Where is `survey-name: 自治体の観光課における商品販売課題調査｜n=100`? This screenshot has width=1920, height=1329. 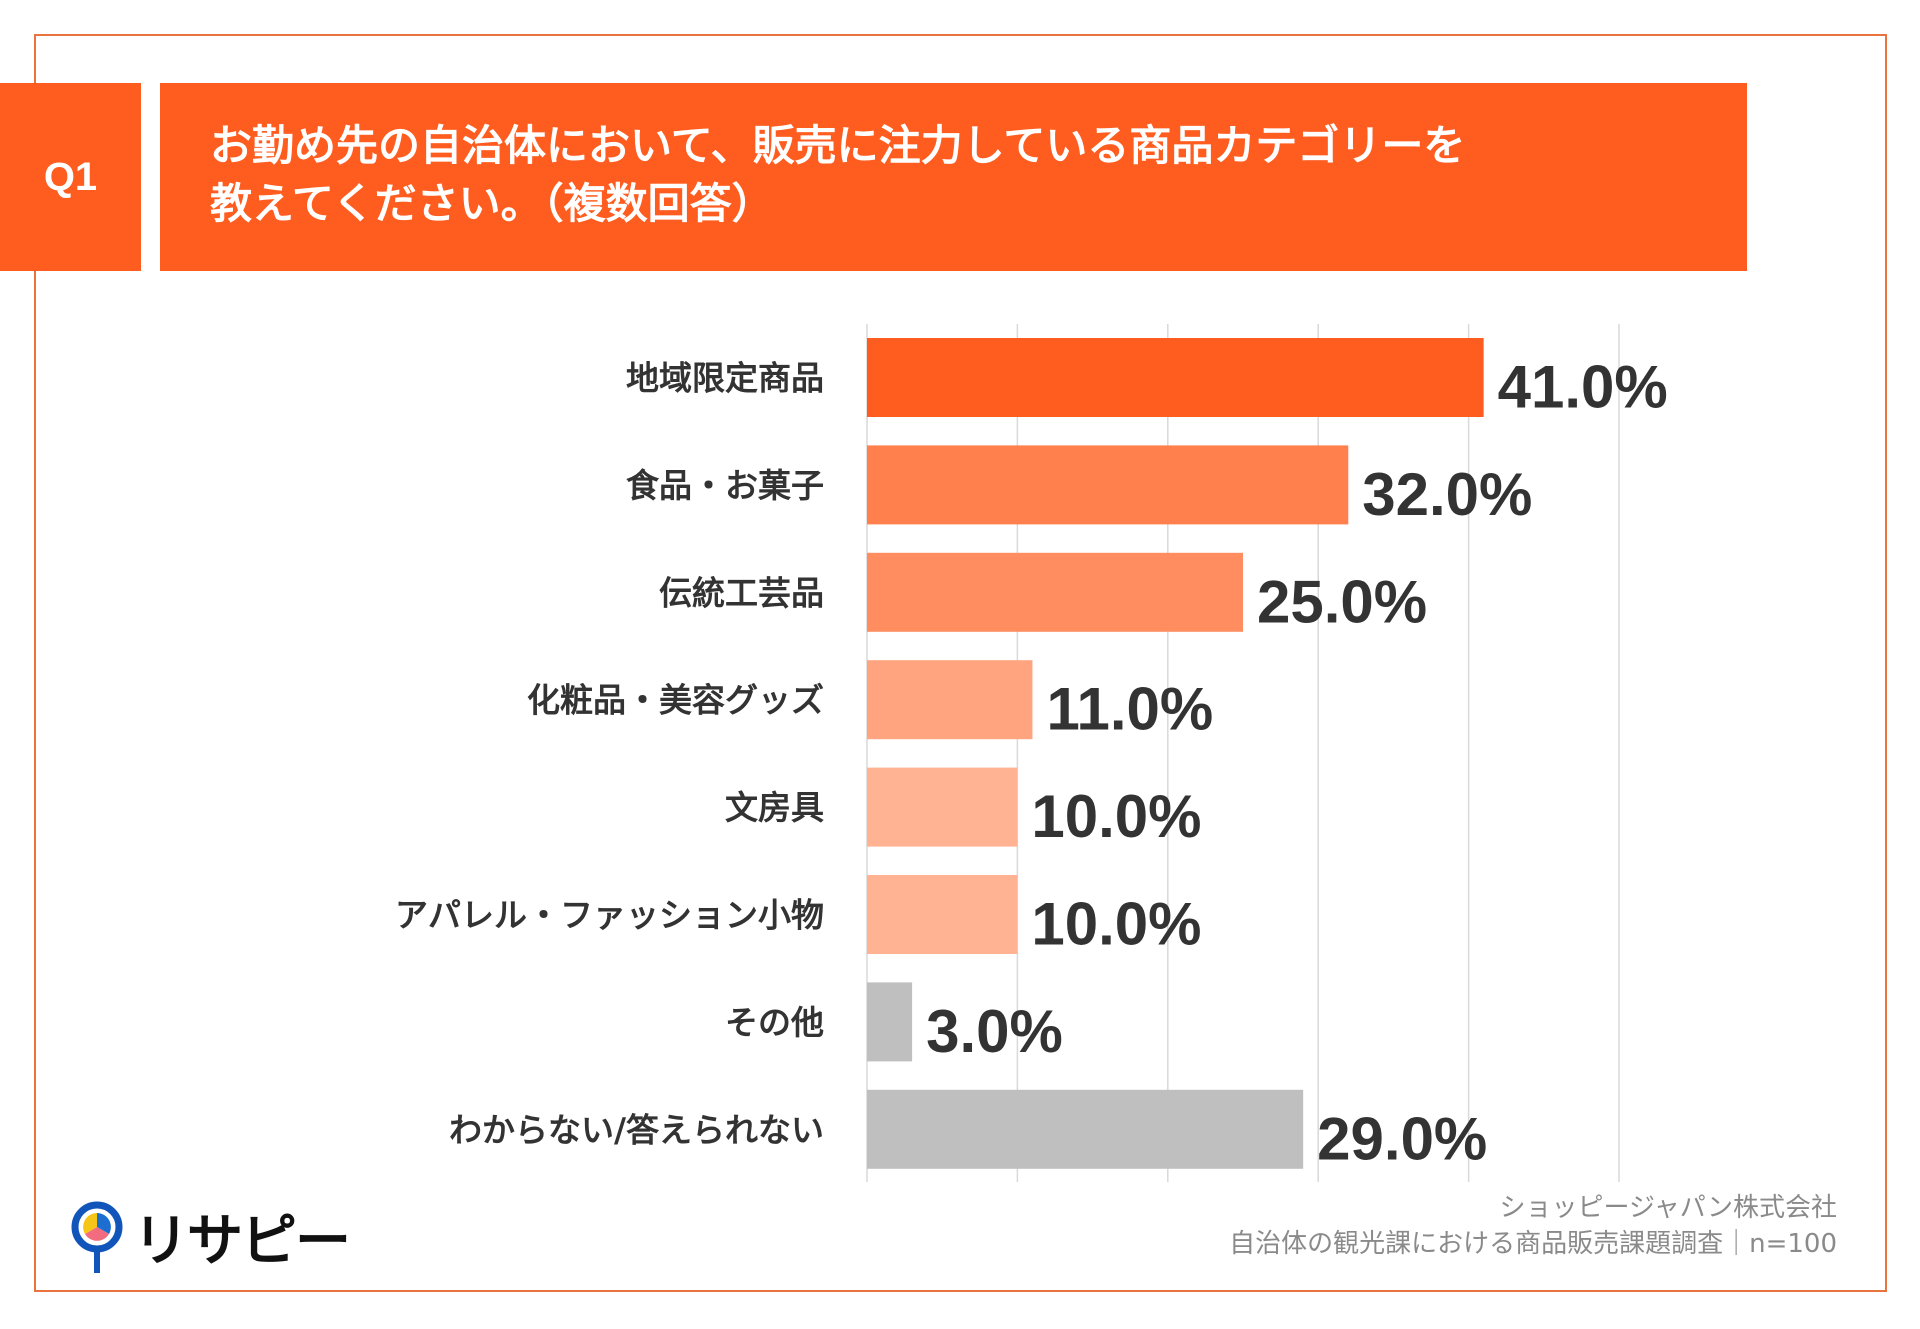 survey-name: 自治体の観光課における商品販売課題調査｜n=100 is located at coordinates (1533, 1244).